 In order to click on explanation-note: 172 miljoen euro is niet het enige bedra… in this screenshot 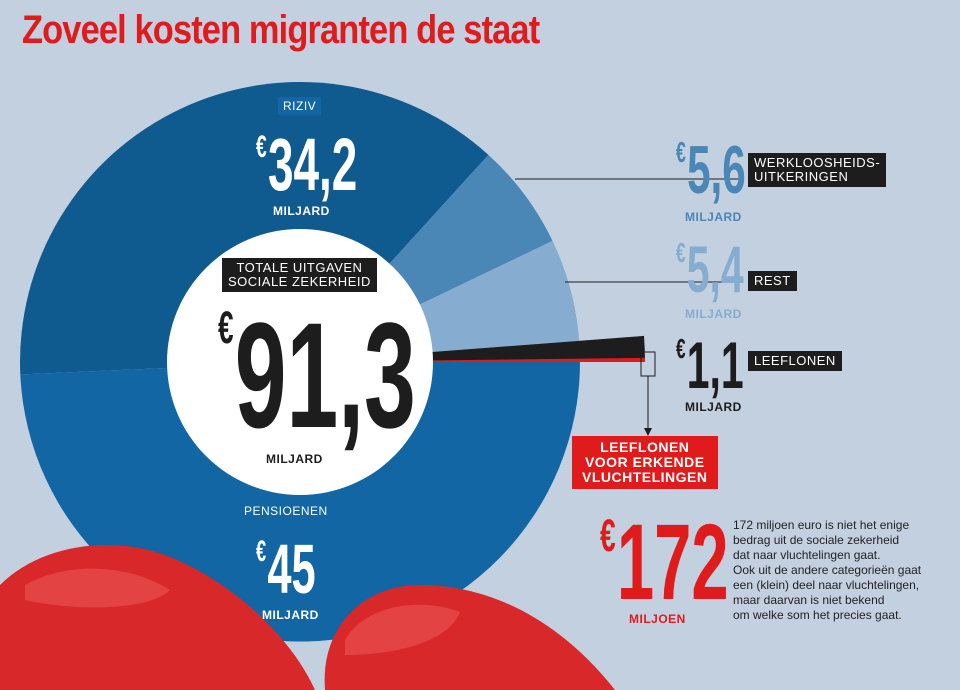, I will do `click(840, 570)`.